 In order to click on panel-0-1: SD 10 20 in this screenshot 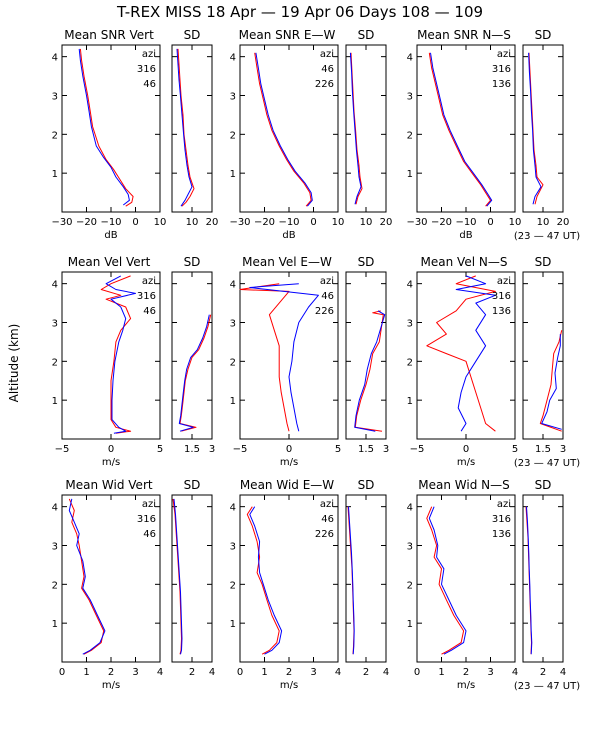, I will do `click(194, 128)`.